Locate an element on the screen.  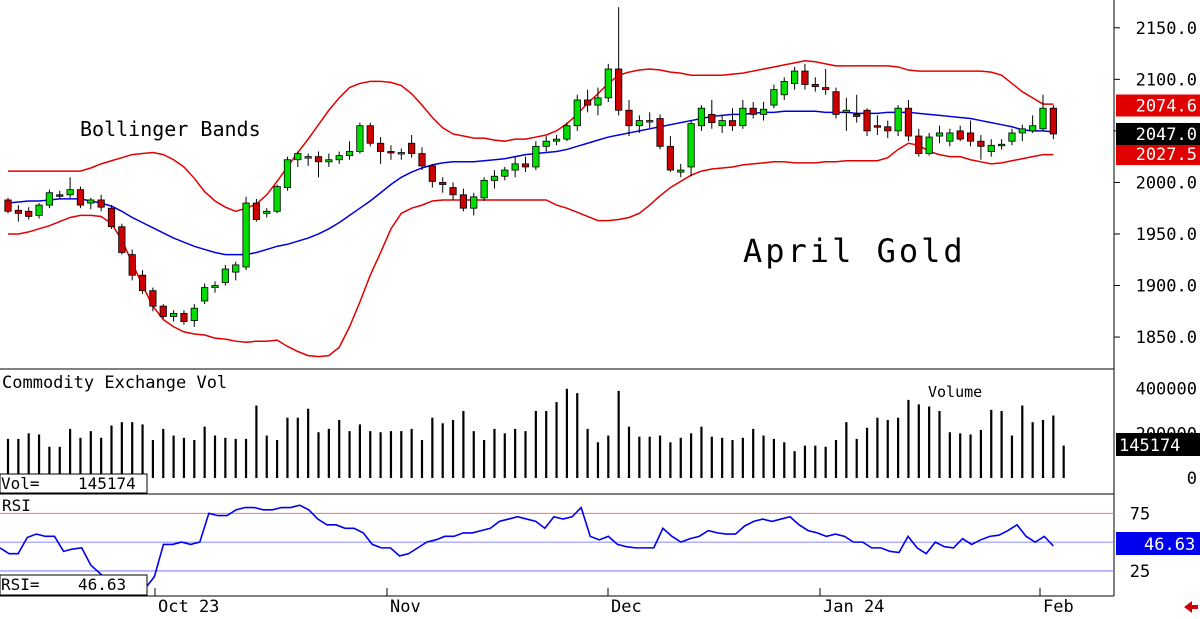
rsi-reference-lines is located at coordinates (557, 542).